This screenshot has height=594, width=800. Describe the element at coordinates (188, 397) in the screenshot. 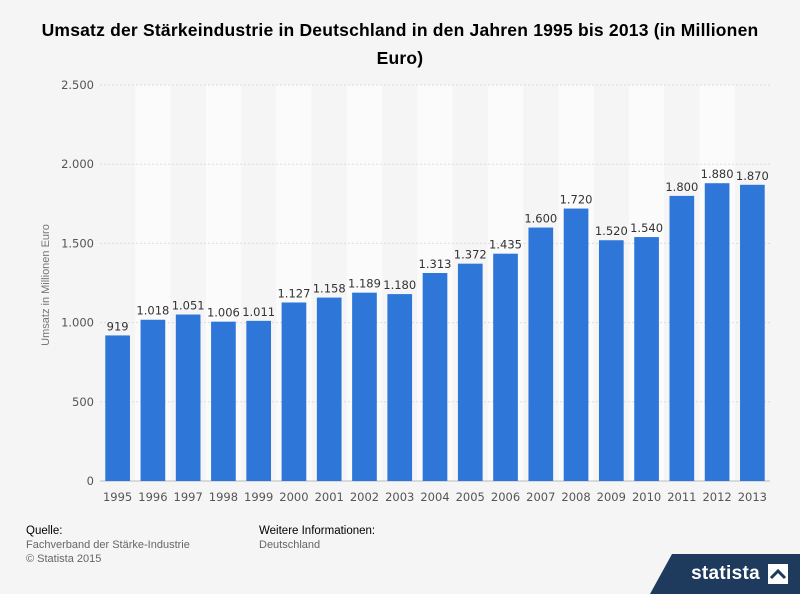

I see `bar-1997` at that location.